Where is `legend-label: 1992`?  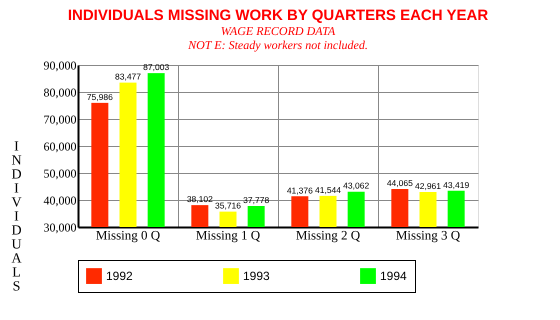
legend-label: 1992 is located at coordinates (120, 276).